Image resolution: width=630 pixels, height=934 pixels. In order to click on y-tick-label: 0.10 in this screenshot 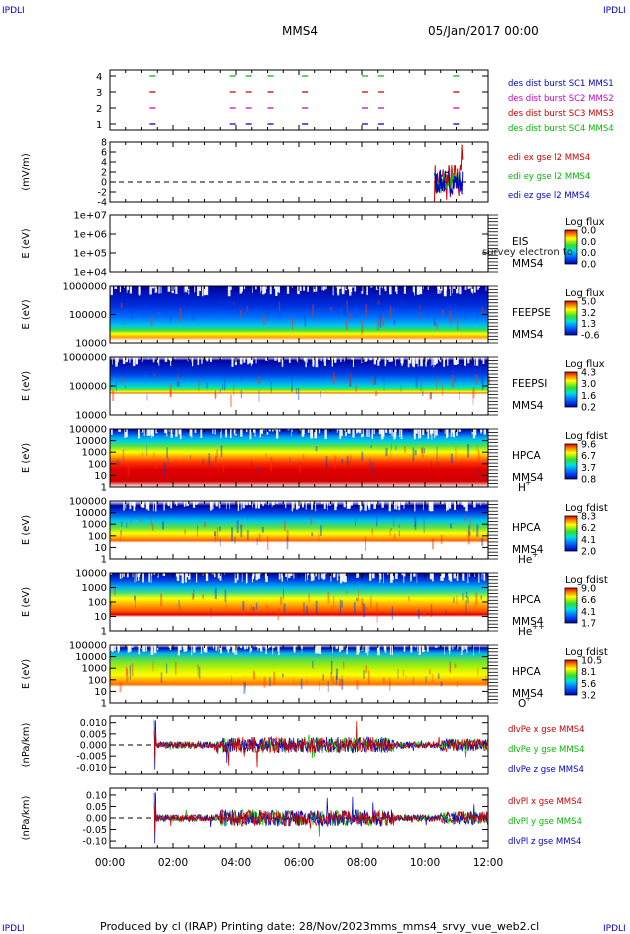, I will do `click(96, 795)`.